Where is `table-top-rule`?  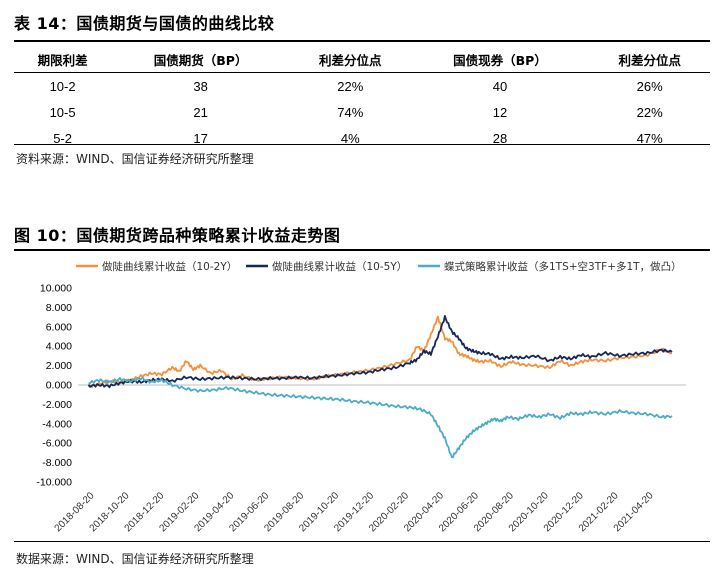
table-top-rule is located at coordinates (362, 41).